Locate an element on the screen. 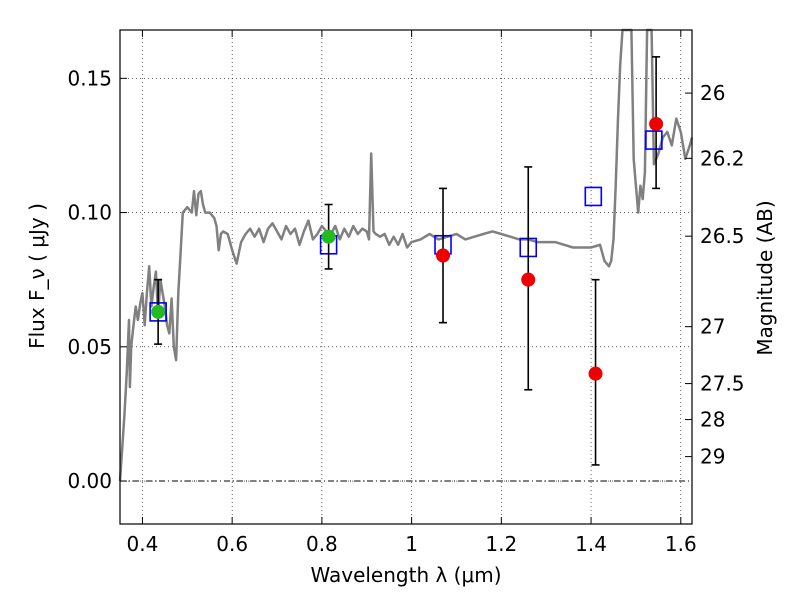 The width and height of the screenshot is (800, 600). x-tick-label: 0.8 is located at coordinates (322, 544).